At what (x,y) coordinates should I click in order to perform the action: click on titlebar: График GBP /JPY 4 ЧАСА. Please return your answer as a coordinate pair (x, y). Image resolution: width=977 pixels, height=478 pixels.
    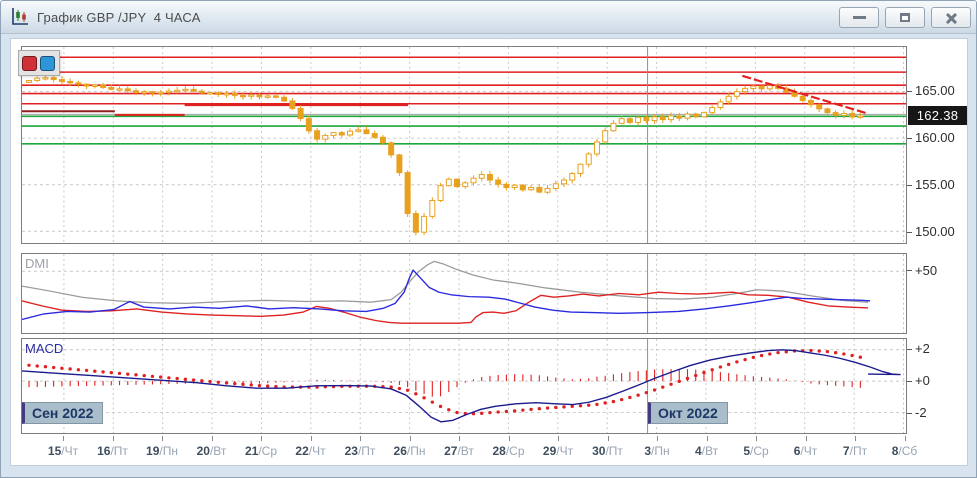
    Looking at the image, I should click on (488, 17).